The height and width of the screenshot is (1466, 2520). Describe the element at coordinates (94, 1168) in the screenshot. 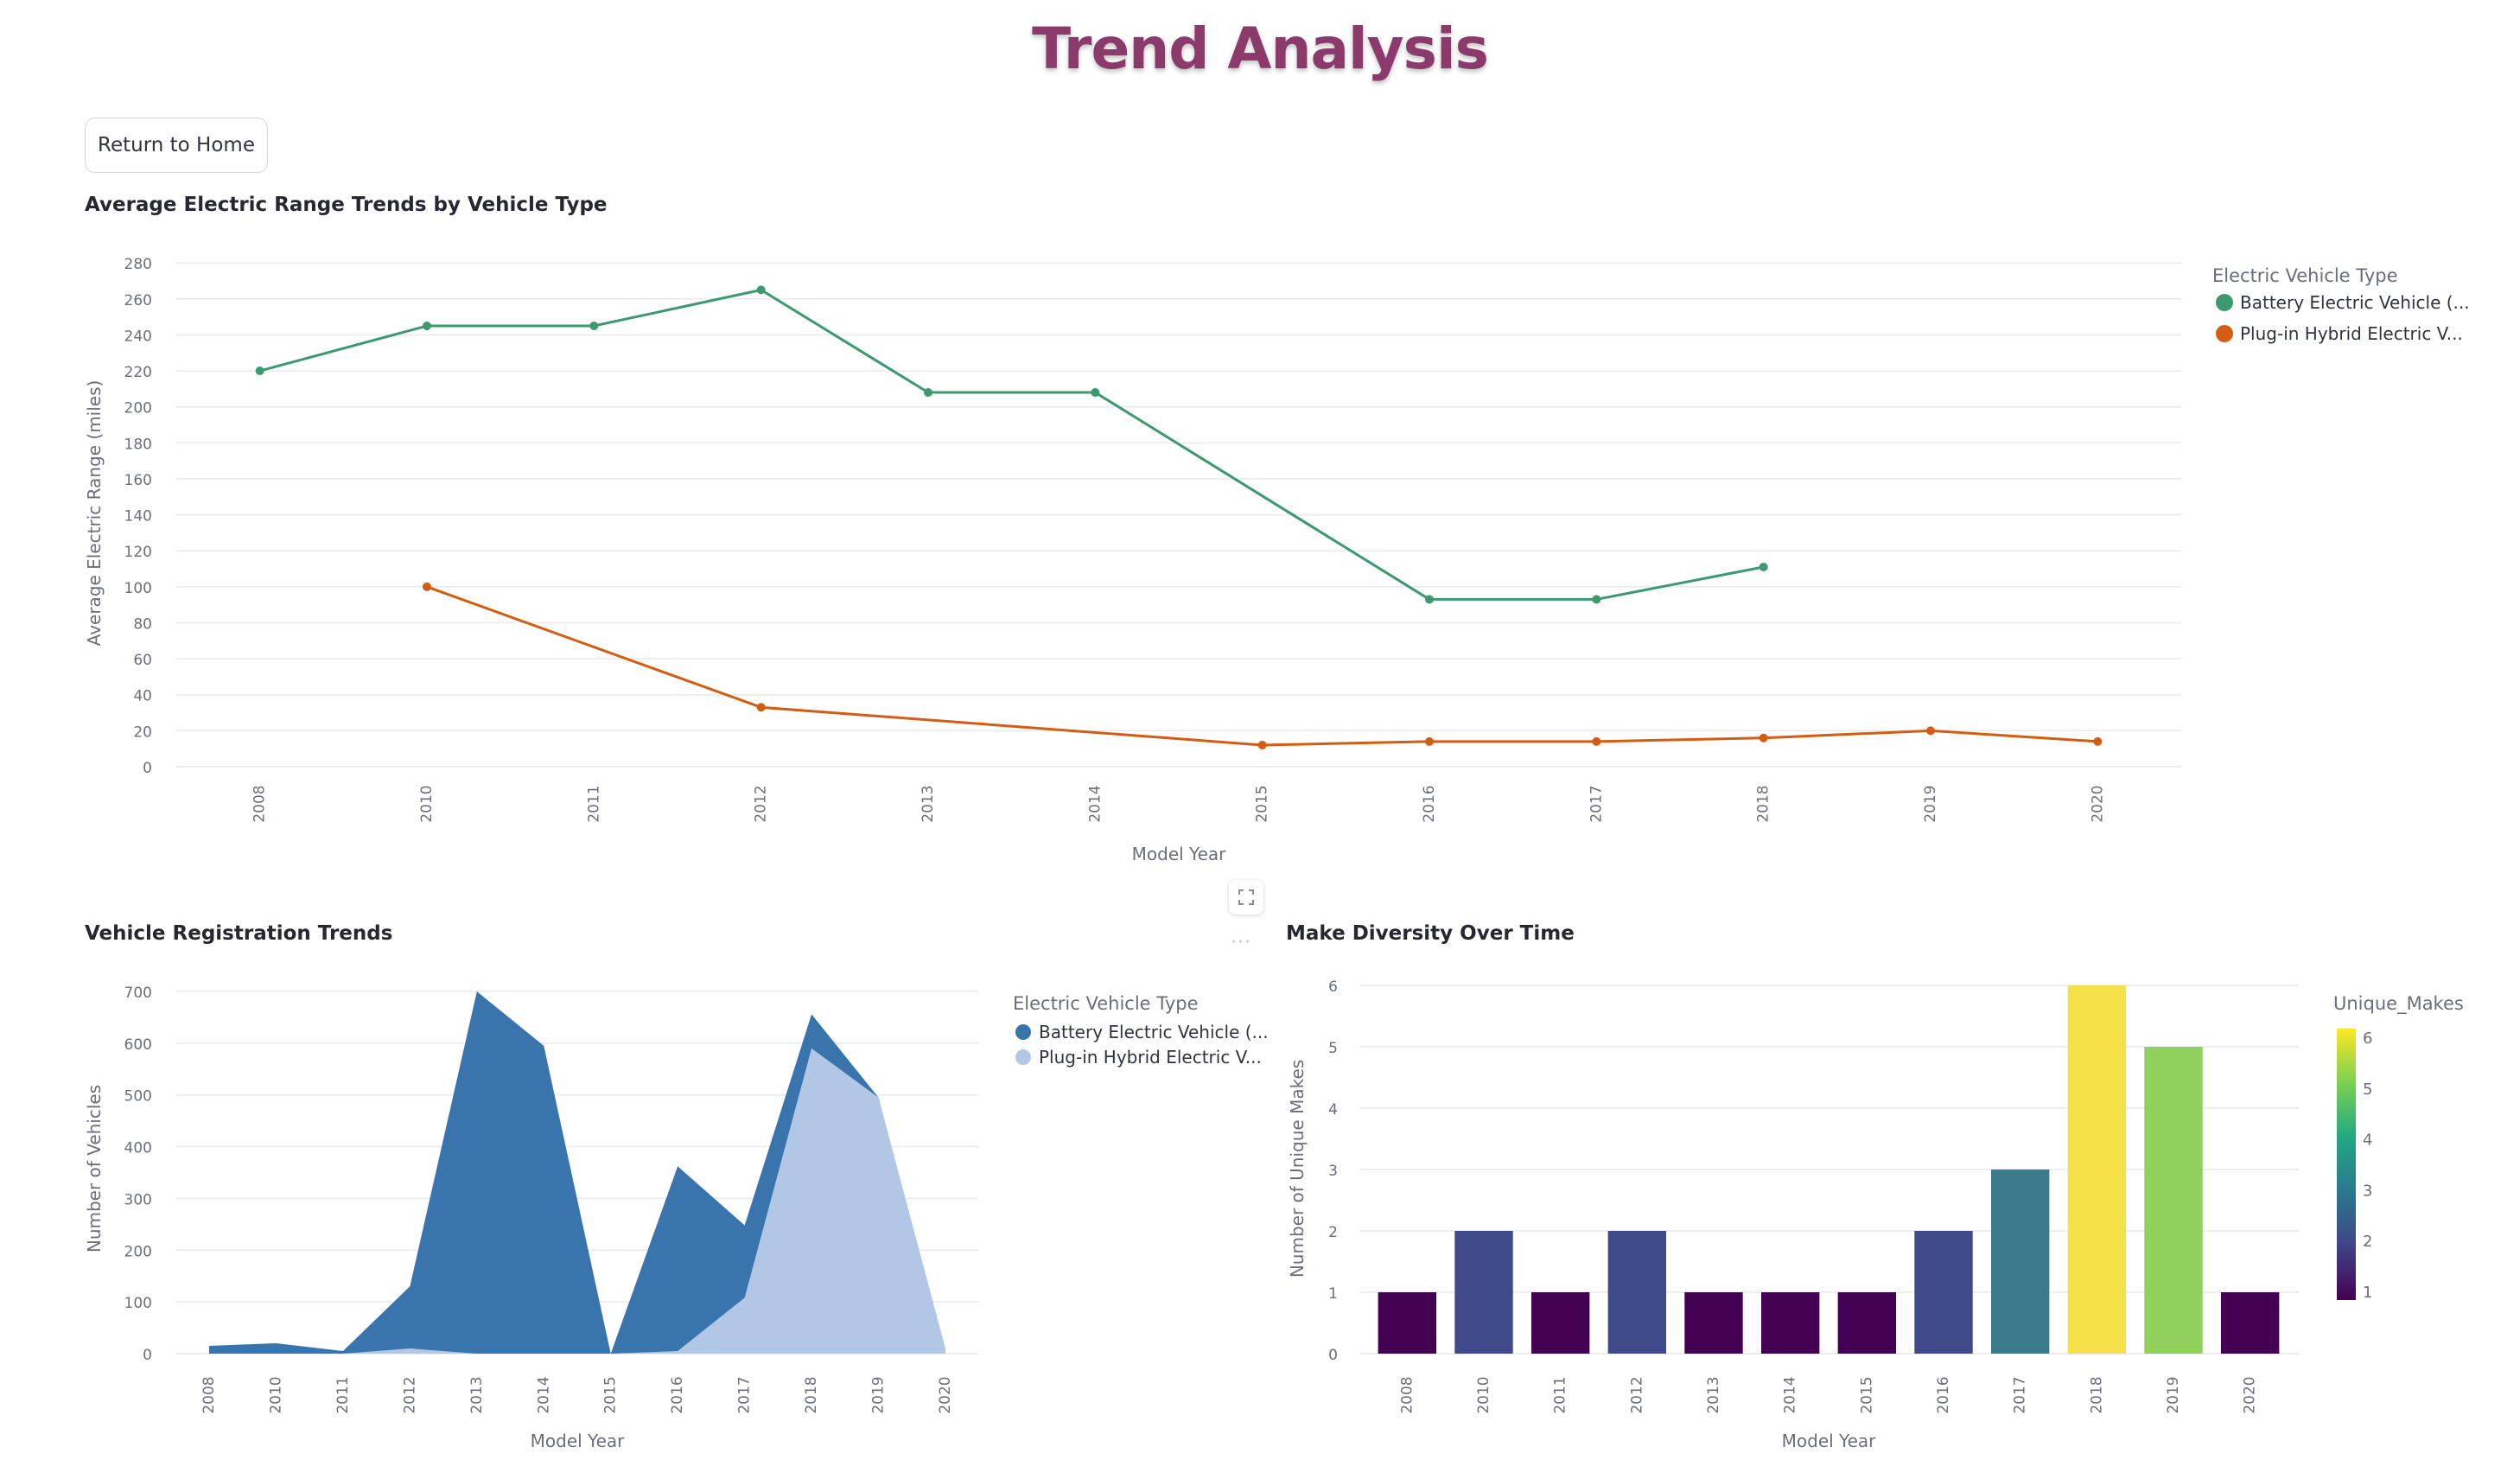

I see `y-axis-title: Number of Vehicles` at that location.